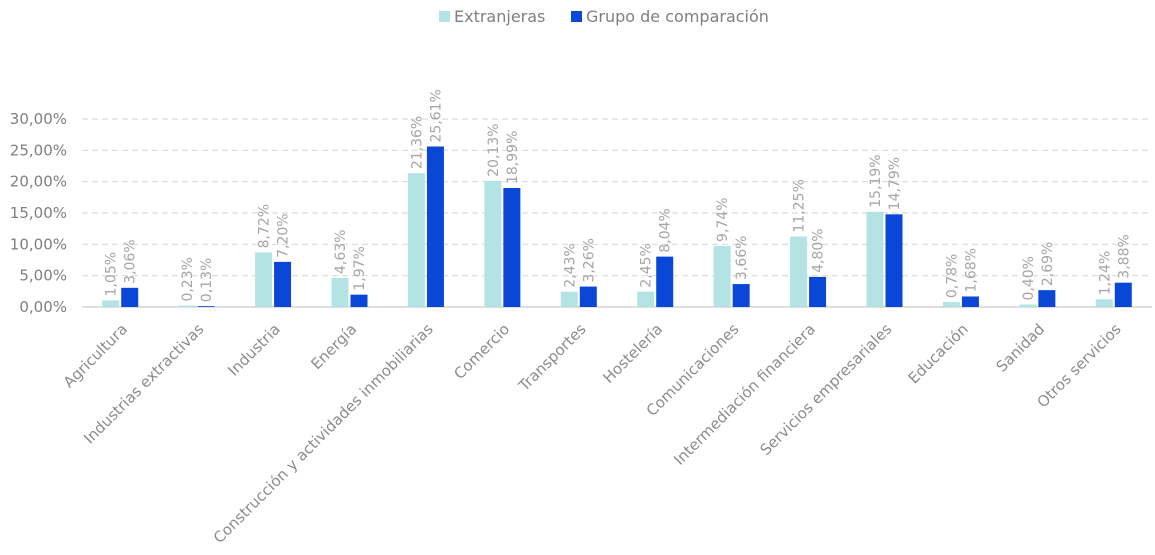 The image size is (1155, 555). What do you see at coordinates (1029, 278) in the screenshot?
I see `data-label-extranjeras-sanidad: 0,40%` at bounding box center [1029, 278].